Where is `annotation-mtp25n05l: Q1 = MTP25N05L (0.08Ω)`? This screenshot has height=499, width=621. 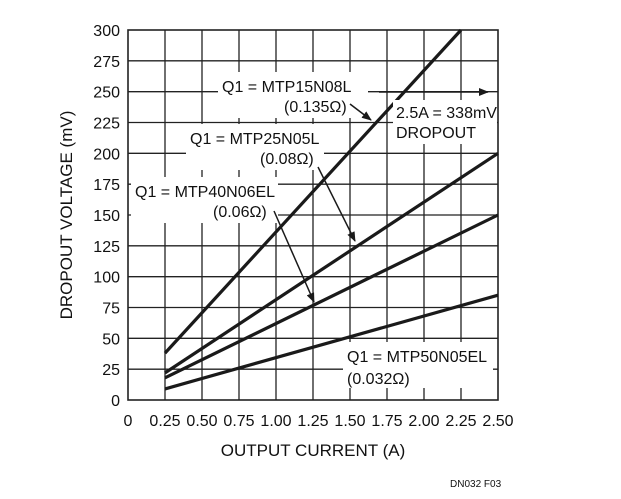 annotation-mtp25n05l: Q1 = MTP25N05L (0.08Ω) is located at coordinates (271, 183).